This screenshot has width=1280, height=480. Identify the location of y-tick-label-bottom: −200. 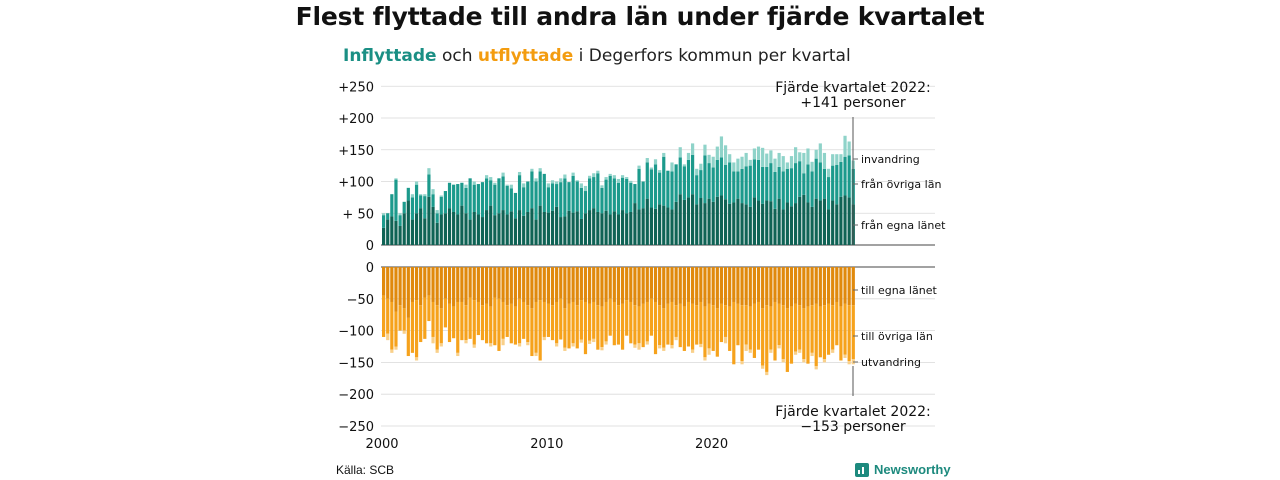
(356, 395).